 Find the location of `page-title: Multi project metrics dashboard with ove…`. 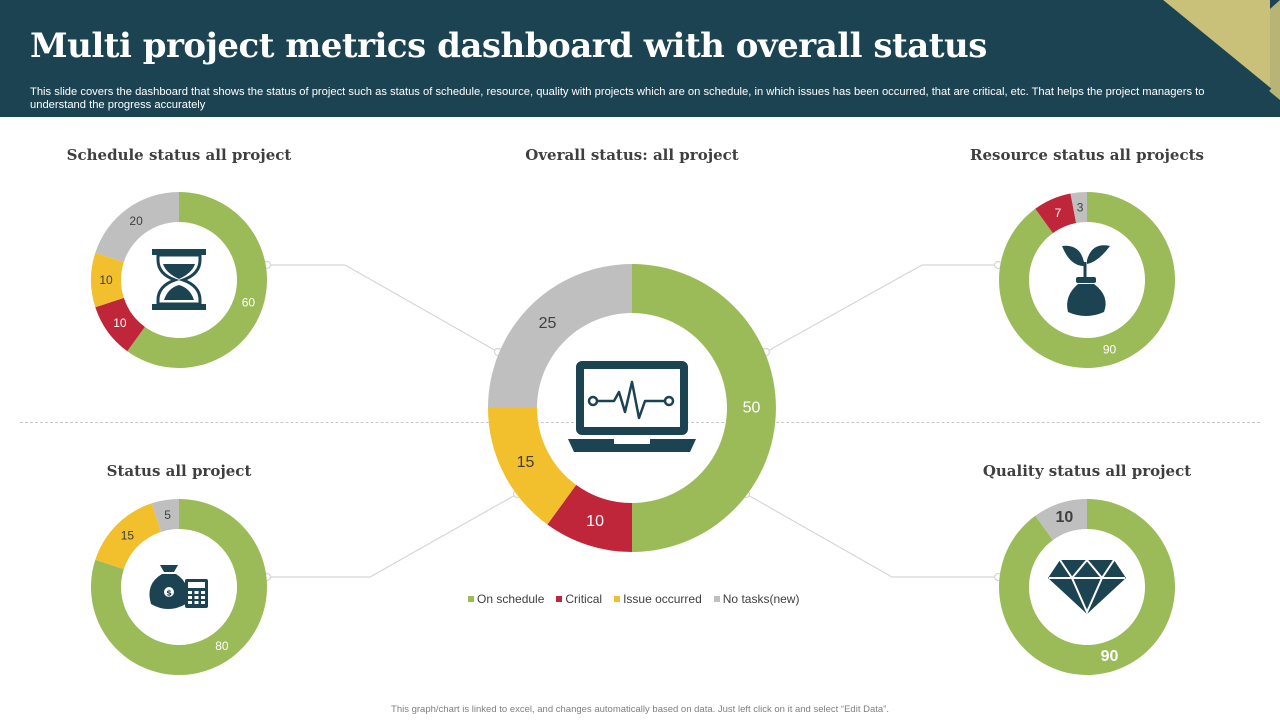

page-title: Multi project metrics dashboard with ove… is located at coordinates (508, 46).